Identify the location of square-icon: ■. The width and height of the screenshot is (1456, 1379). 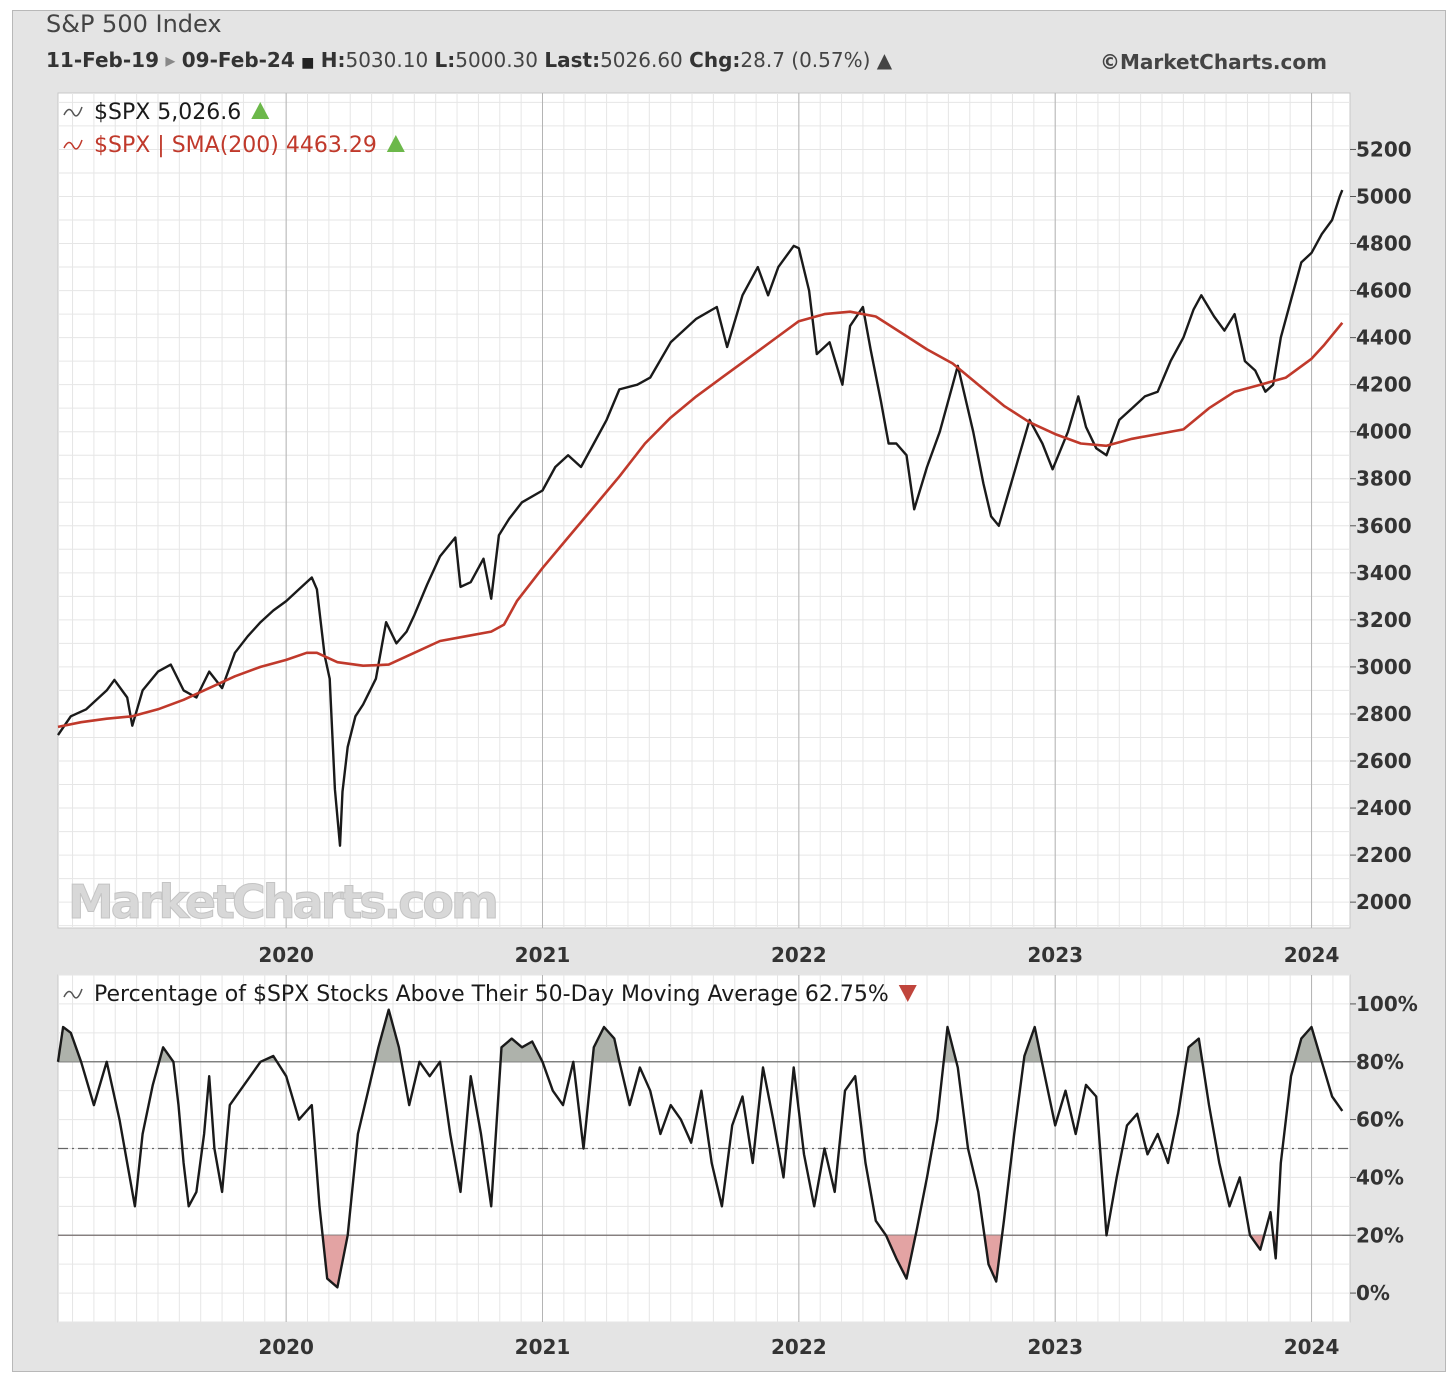
(308, 63).